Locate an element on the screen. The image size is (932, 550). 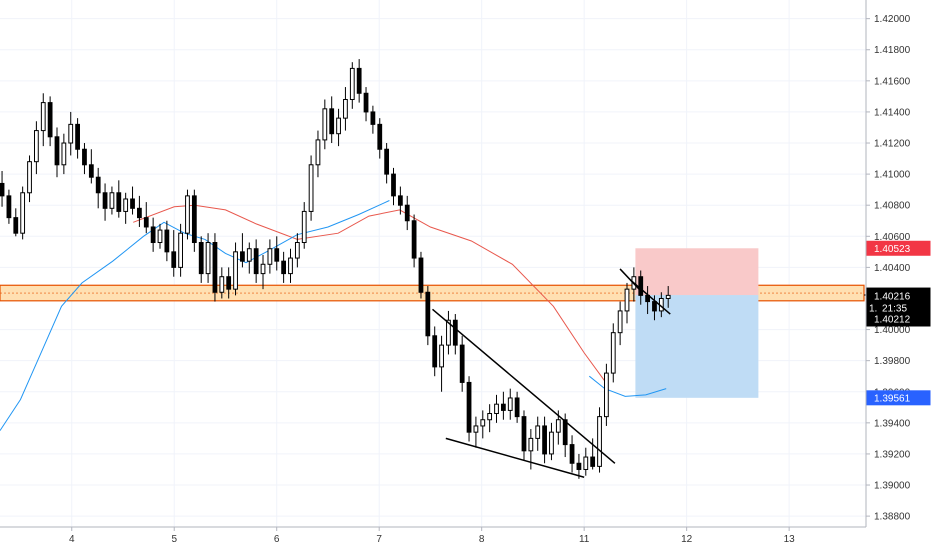
take-profit-badge-bg is located at coordinates (898, 398).